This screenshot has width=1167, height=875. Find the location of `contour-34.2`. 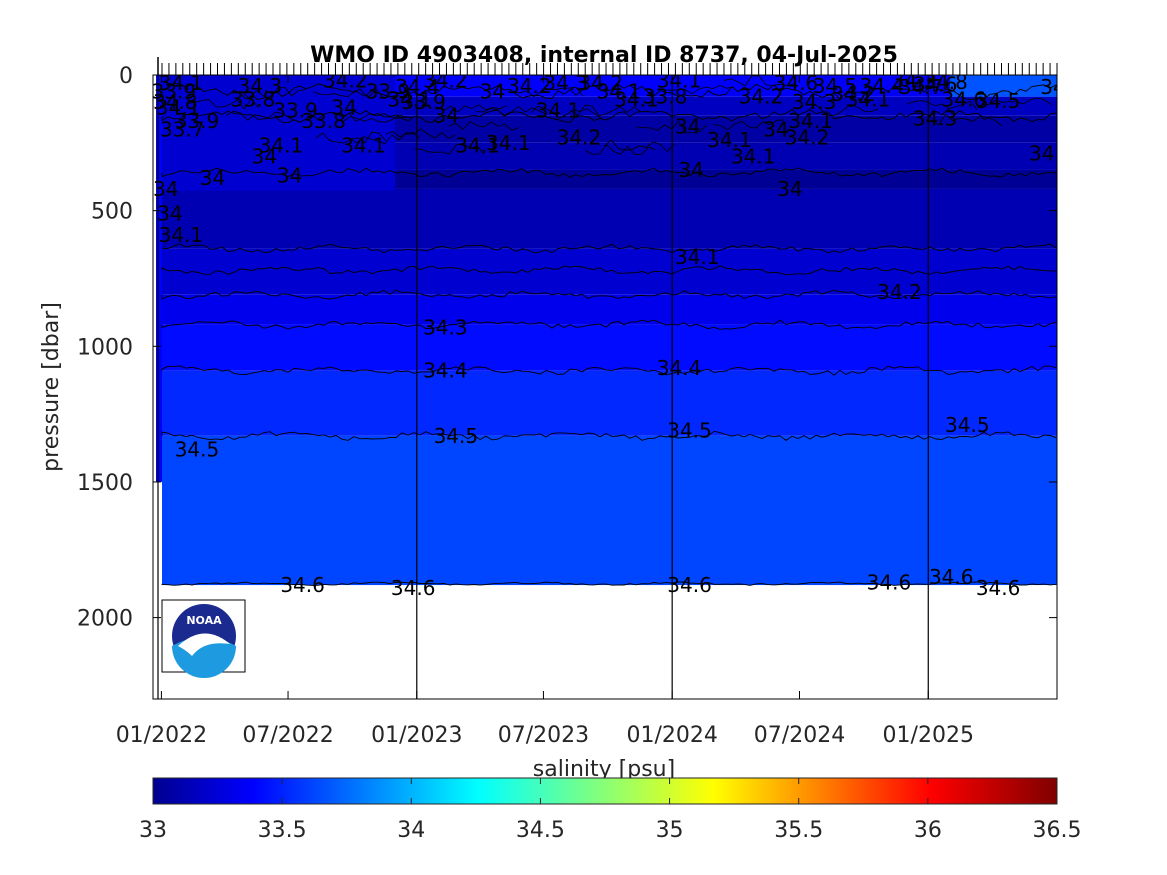

contour-34.2 is located at coordinates (609, 294).